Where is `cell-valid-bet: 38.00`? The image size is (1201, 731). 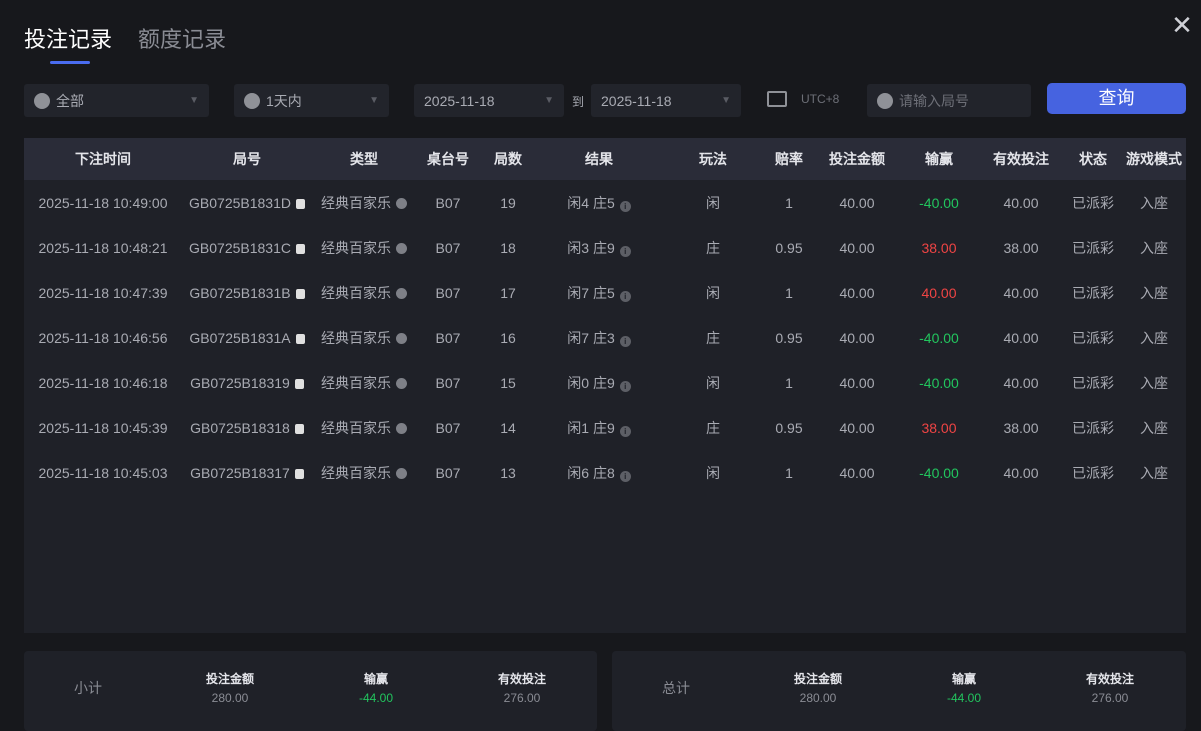
cell-valid-bet: 38.00 is located at coordinates (1021, 428).